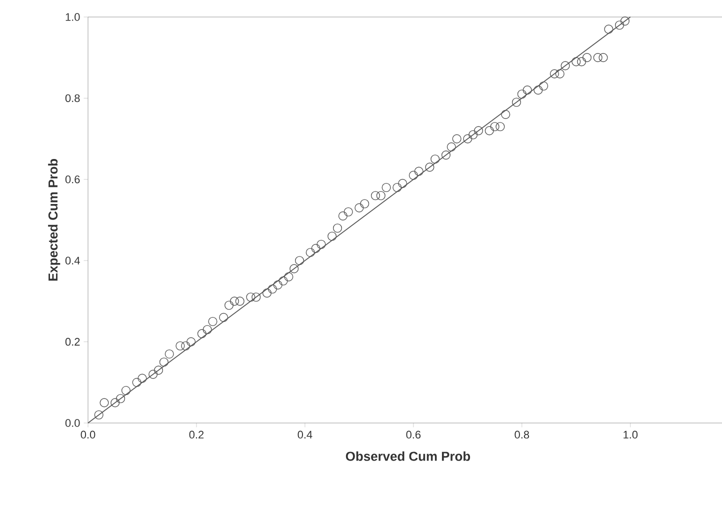 The image size is (722, 516). I want to click on y-axis-title: Expected Cum Prob, so click(54, 220).